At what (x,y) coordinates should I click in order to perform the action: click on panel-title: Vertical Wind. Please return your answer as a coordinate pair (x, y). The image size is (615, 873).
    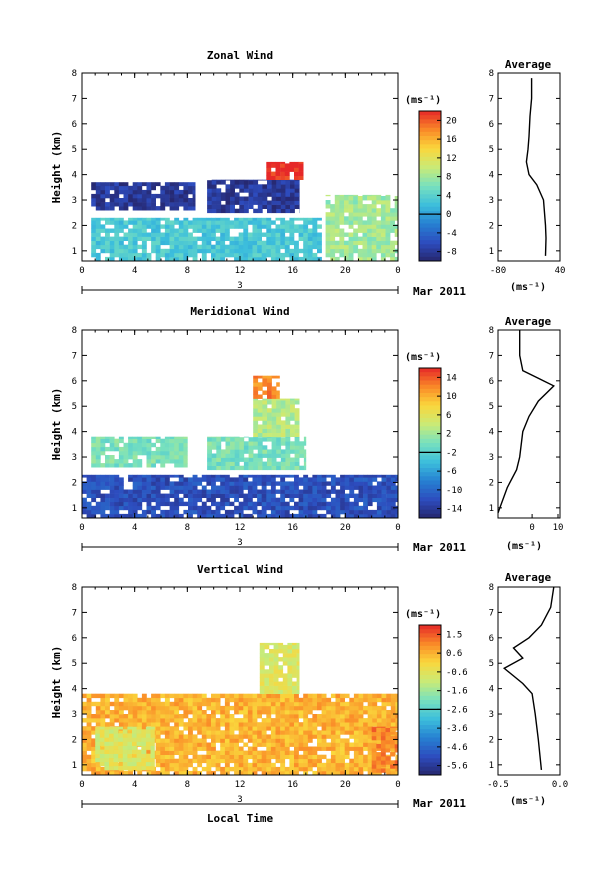
    Looking at the image, I should click on (240, 569).